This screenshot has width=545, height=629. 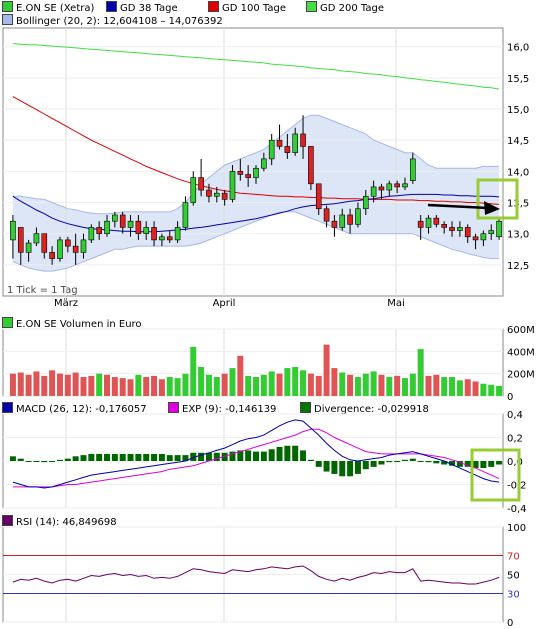 I want to click on price-tick-label: 15,5, so click(x=518, y=79).